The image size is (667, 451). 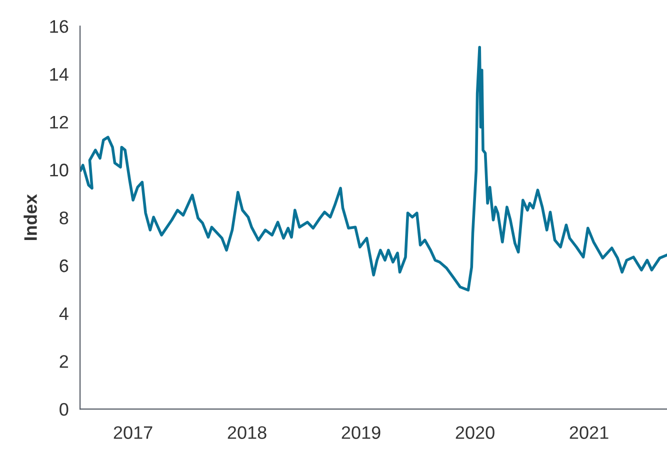 I want to click on x-tick-label: 2017, so click(x=133, y=432).